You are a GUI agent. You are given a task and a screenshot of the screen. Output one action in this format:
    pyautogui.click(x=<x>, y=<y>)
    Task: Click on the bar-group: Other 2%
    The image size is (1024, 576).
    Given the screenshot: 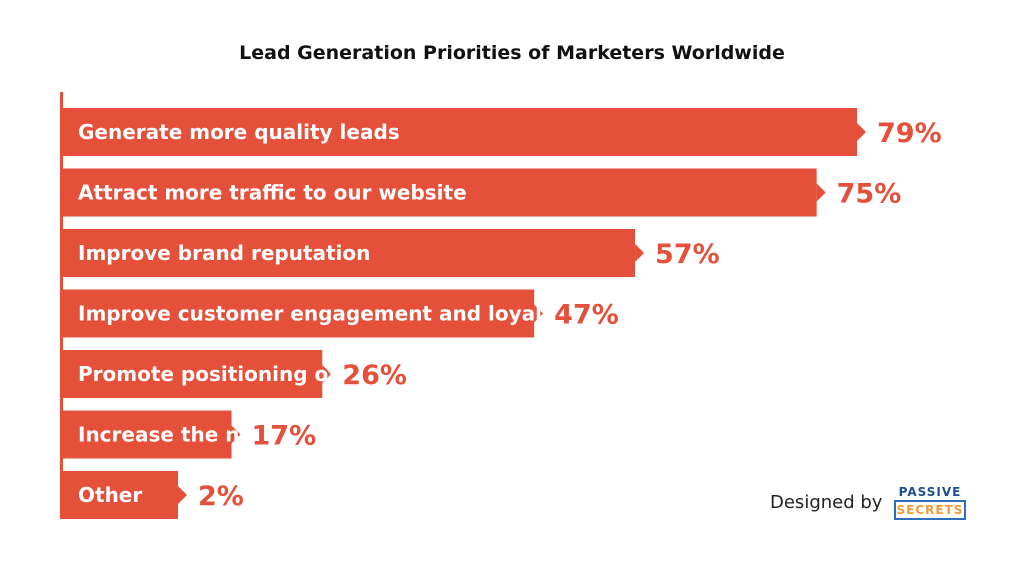 What is the action you would take?
    pyautogui.click(x=152, y=495)
    